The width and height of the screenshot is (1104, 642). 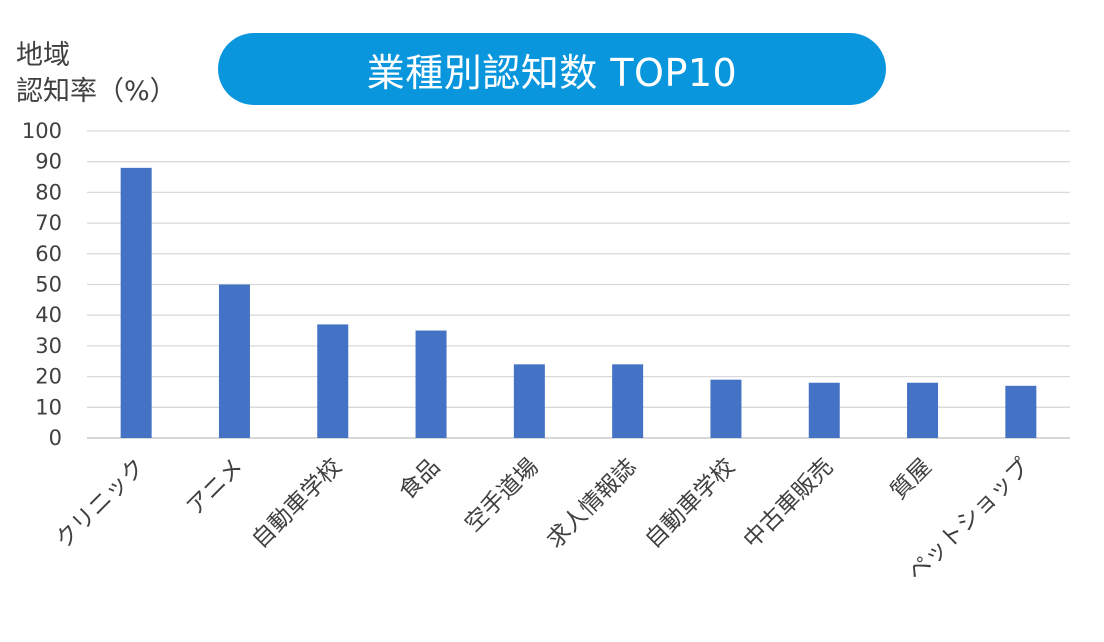 I want to click on chart-title-banner: 業種別認知数 TOP10, so click(x=552, y=69).